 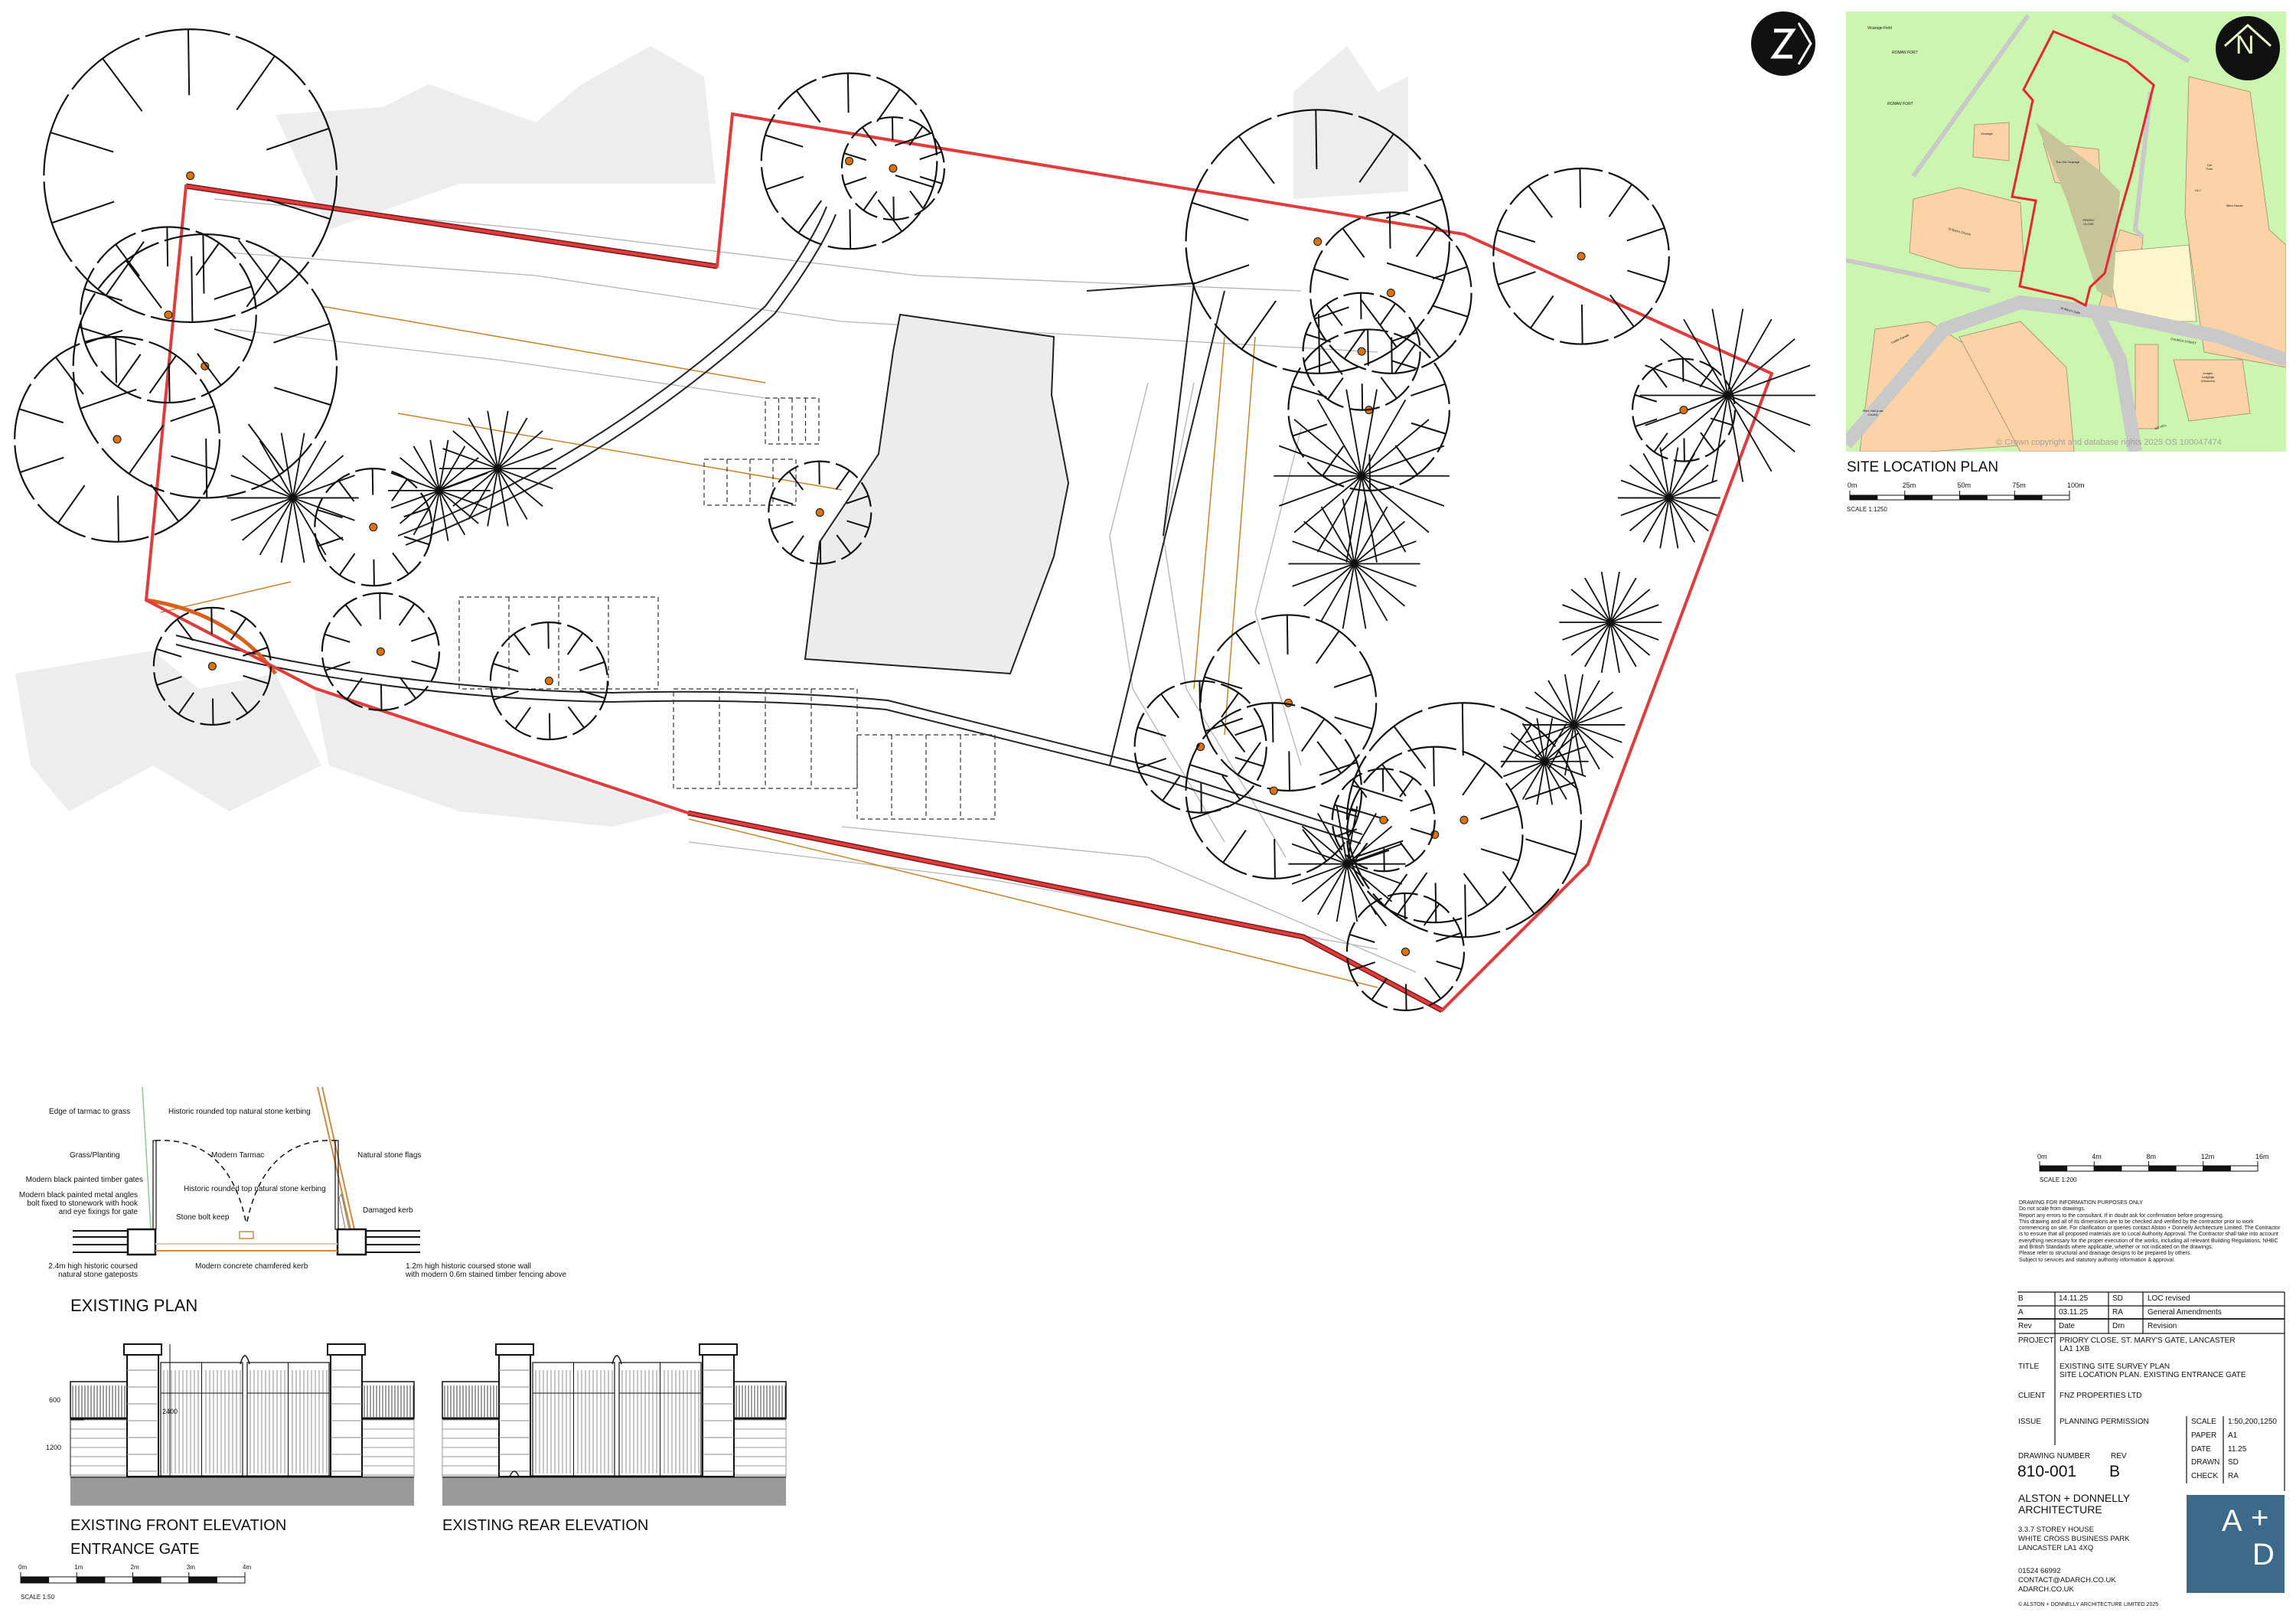 I want to click on plan-north-arrow, so click(x=1783, y=43).